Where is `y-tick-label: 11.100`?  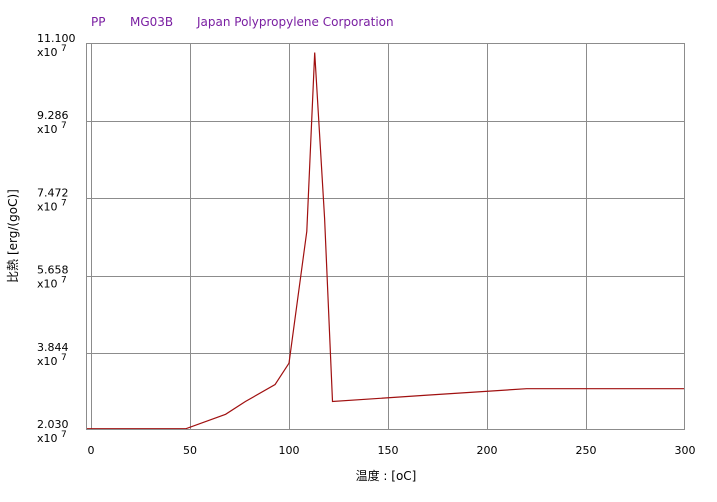
y-tick-label: 11.100 is located at coordinates (56, 38).